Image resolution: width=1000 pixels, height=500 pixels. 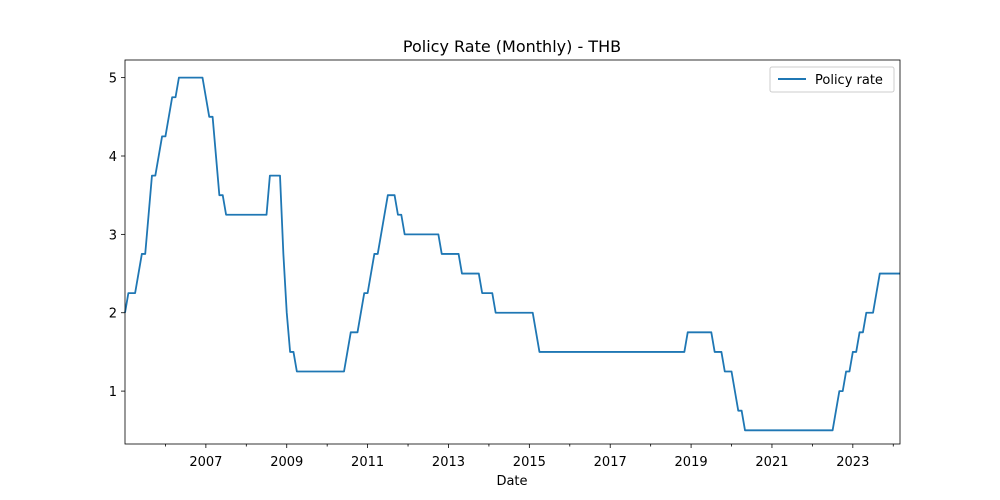 What do you see at coordinates (511, 481) in the screenshot?
I see `x-axis-title: Date` at bounding box center [511, 481].